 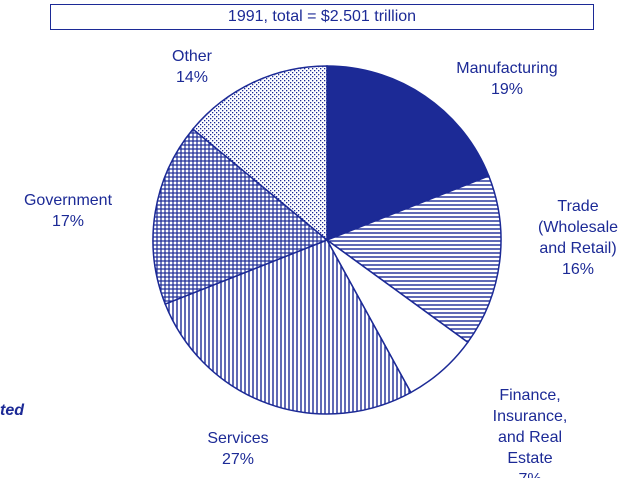 What do you see at coordinates (192, 56) in the screenshot?
I see `category-name: Other` at bounding box center [192, 56].